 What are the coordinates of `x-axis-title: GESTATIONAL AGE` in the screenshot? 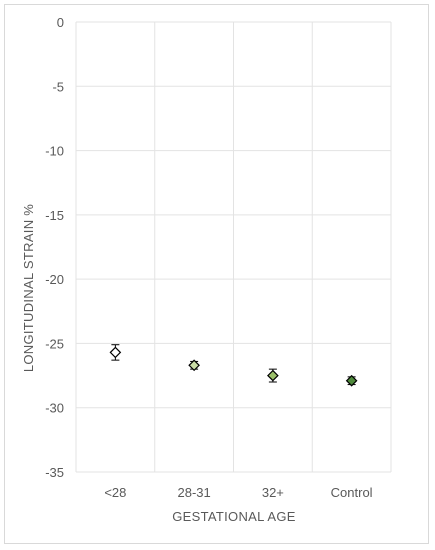 It's located at (233, 516).